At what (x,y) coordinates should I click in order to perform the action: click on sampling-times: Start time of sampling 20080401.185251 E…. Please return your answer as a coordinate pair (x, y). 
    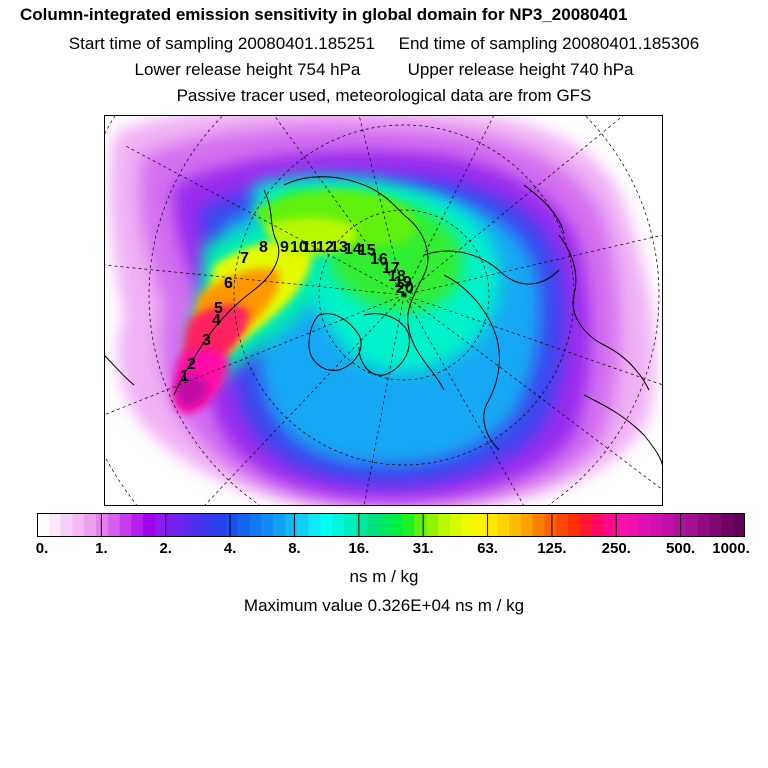
    Looking at the image, I should click on (384, 44).